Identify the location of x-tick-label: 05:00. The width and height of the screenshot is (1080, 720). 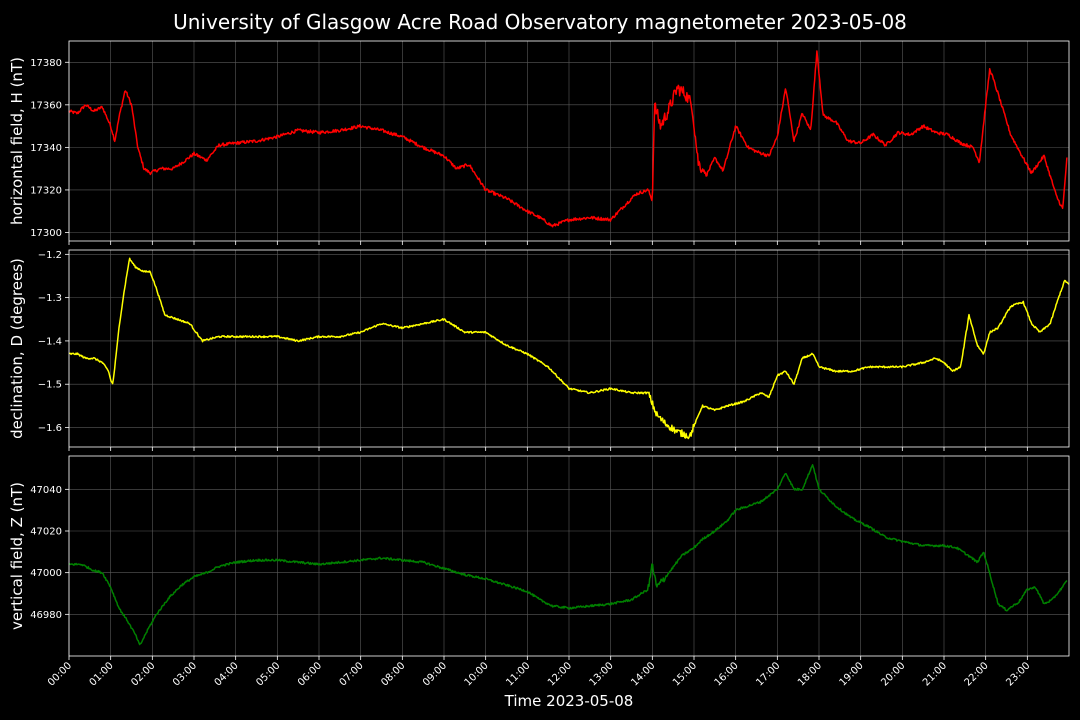
(268, 674).